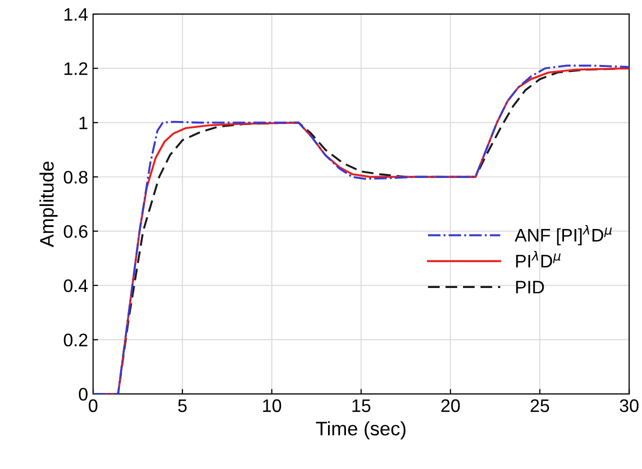  What do you see at coordinates (76, 177) in the screenshot?
I see `y-tick-label: 0.8` at bounding box center [76, 177].